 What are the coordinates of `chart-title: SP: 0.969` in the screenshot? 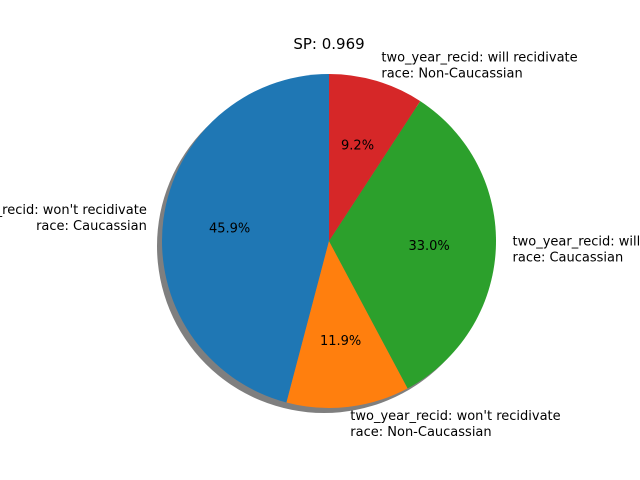 It's located at (328, 44).